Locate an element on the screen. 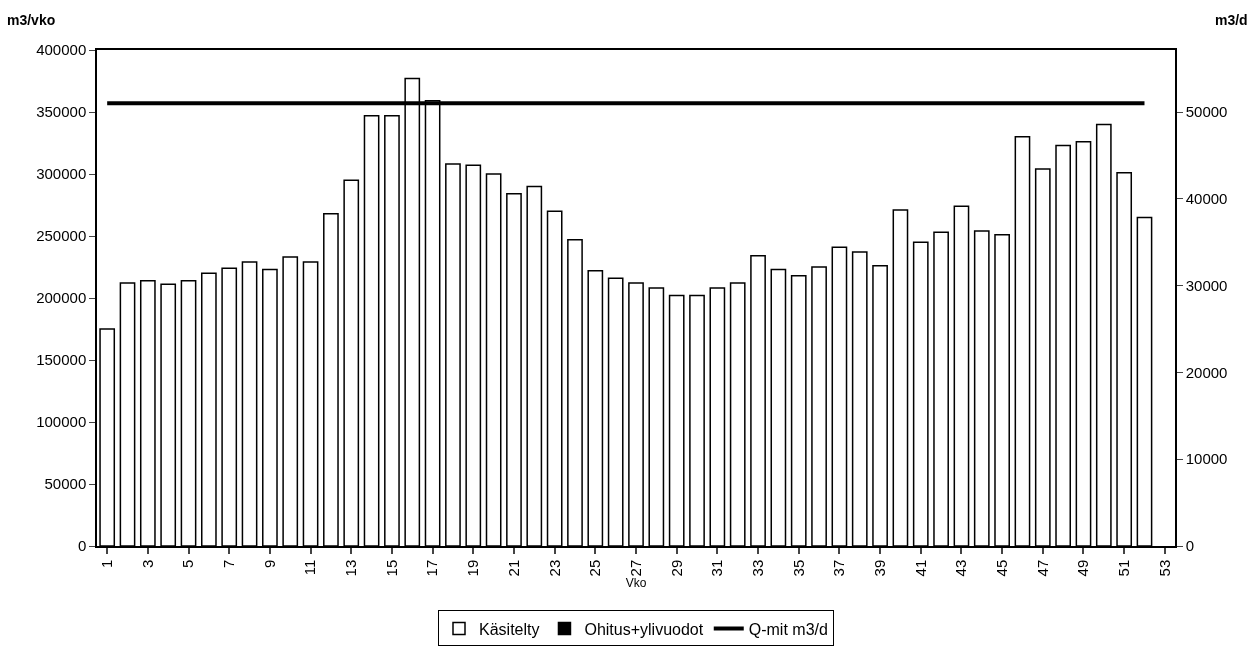  x-tick-label: 37 is located at coordinates (839, 568).